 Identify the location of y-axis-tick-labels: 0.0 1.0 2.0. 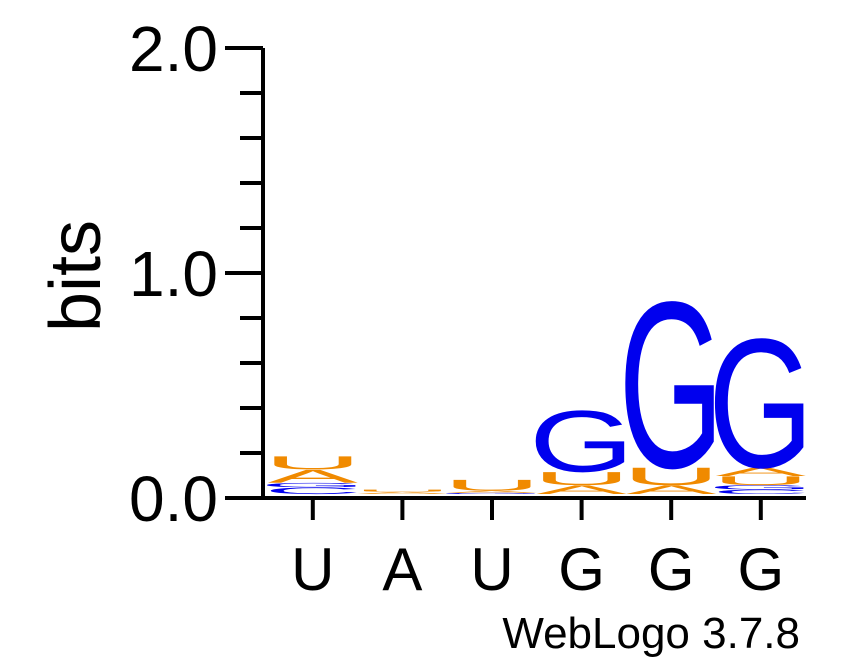
(173, 274).